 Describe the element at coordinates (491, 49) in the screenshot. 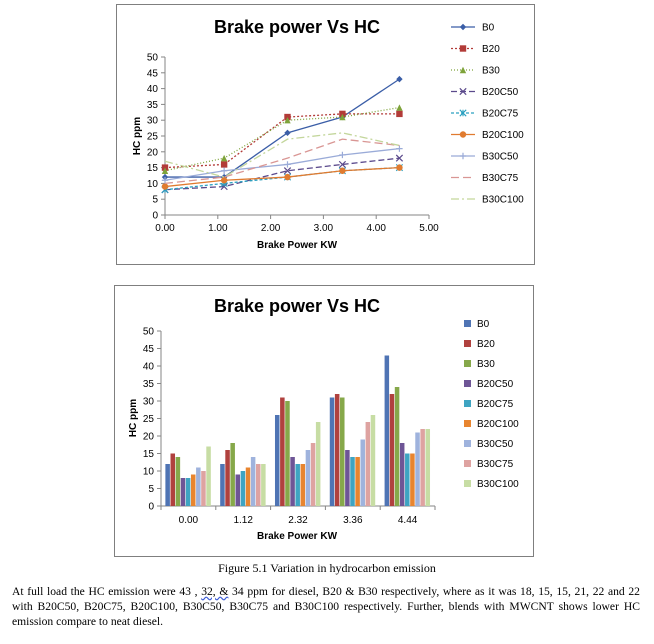

I see `legend-label: B20` at that location.